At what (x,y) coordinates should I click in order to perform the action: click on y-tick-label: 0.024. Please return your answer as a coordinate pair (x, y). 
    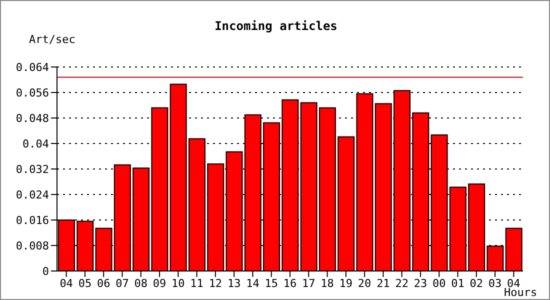
    Looking at the image, I should click on (33, 195).